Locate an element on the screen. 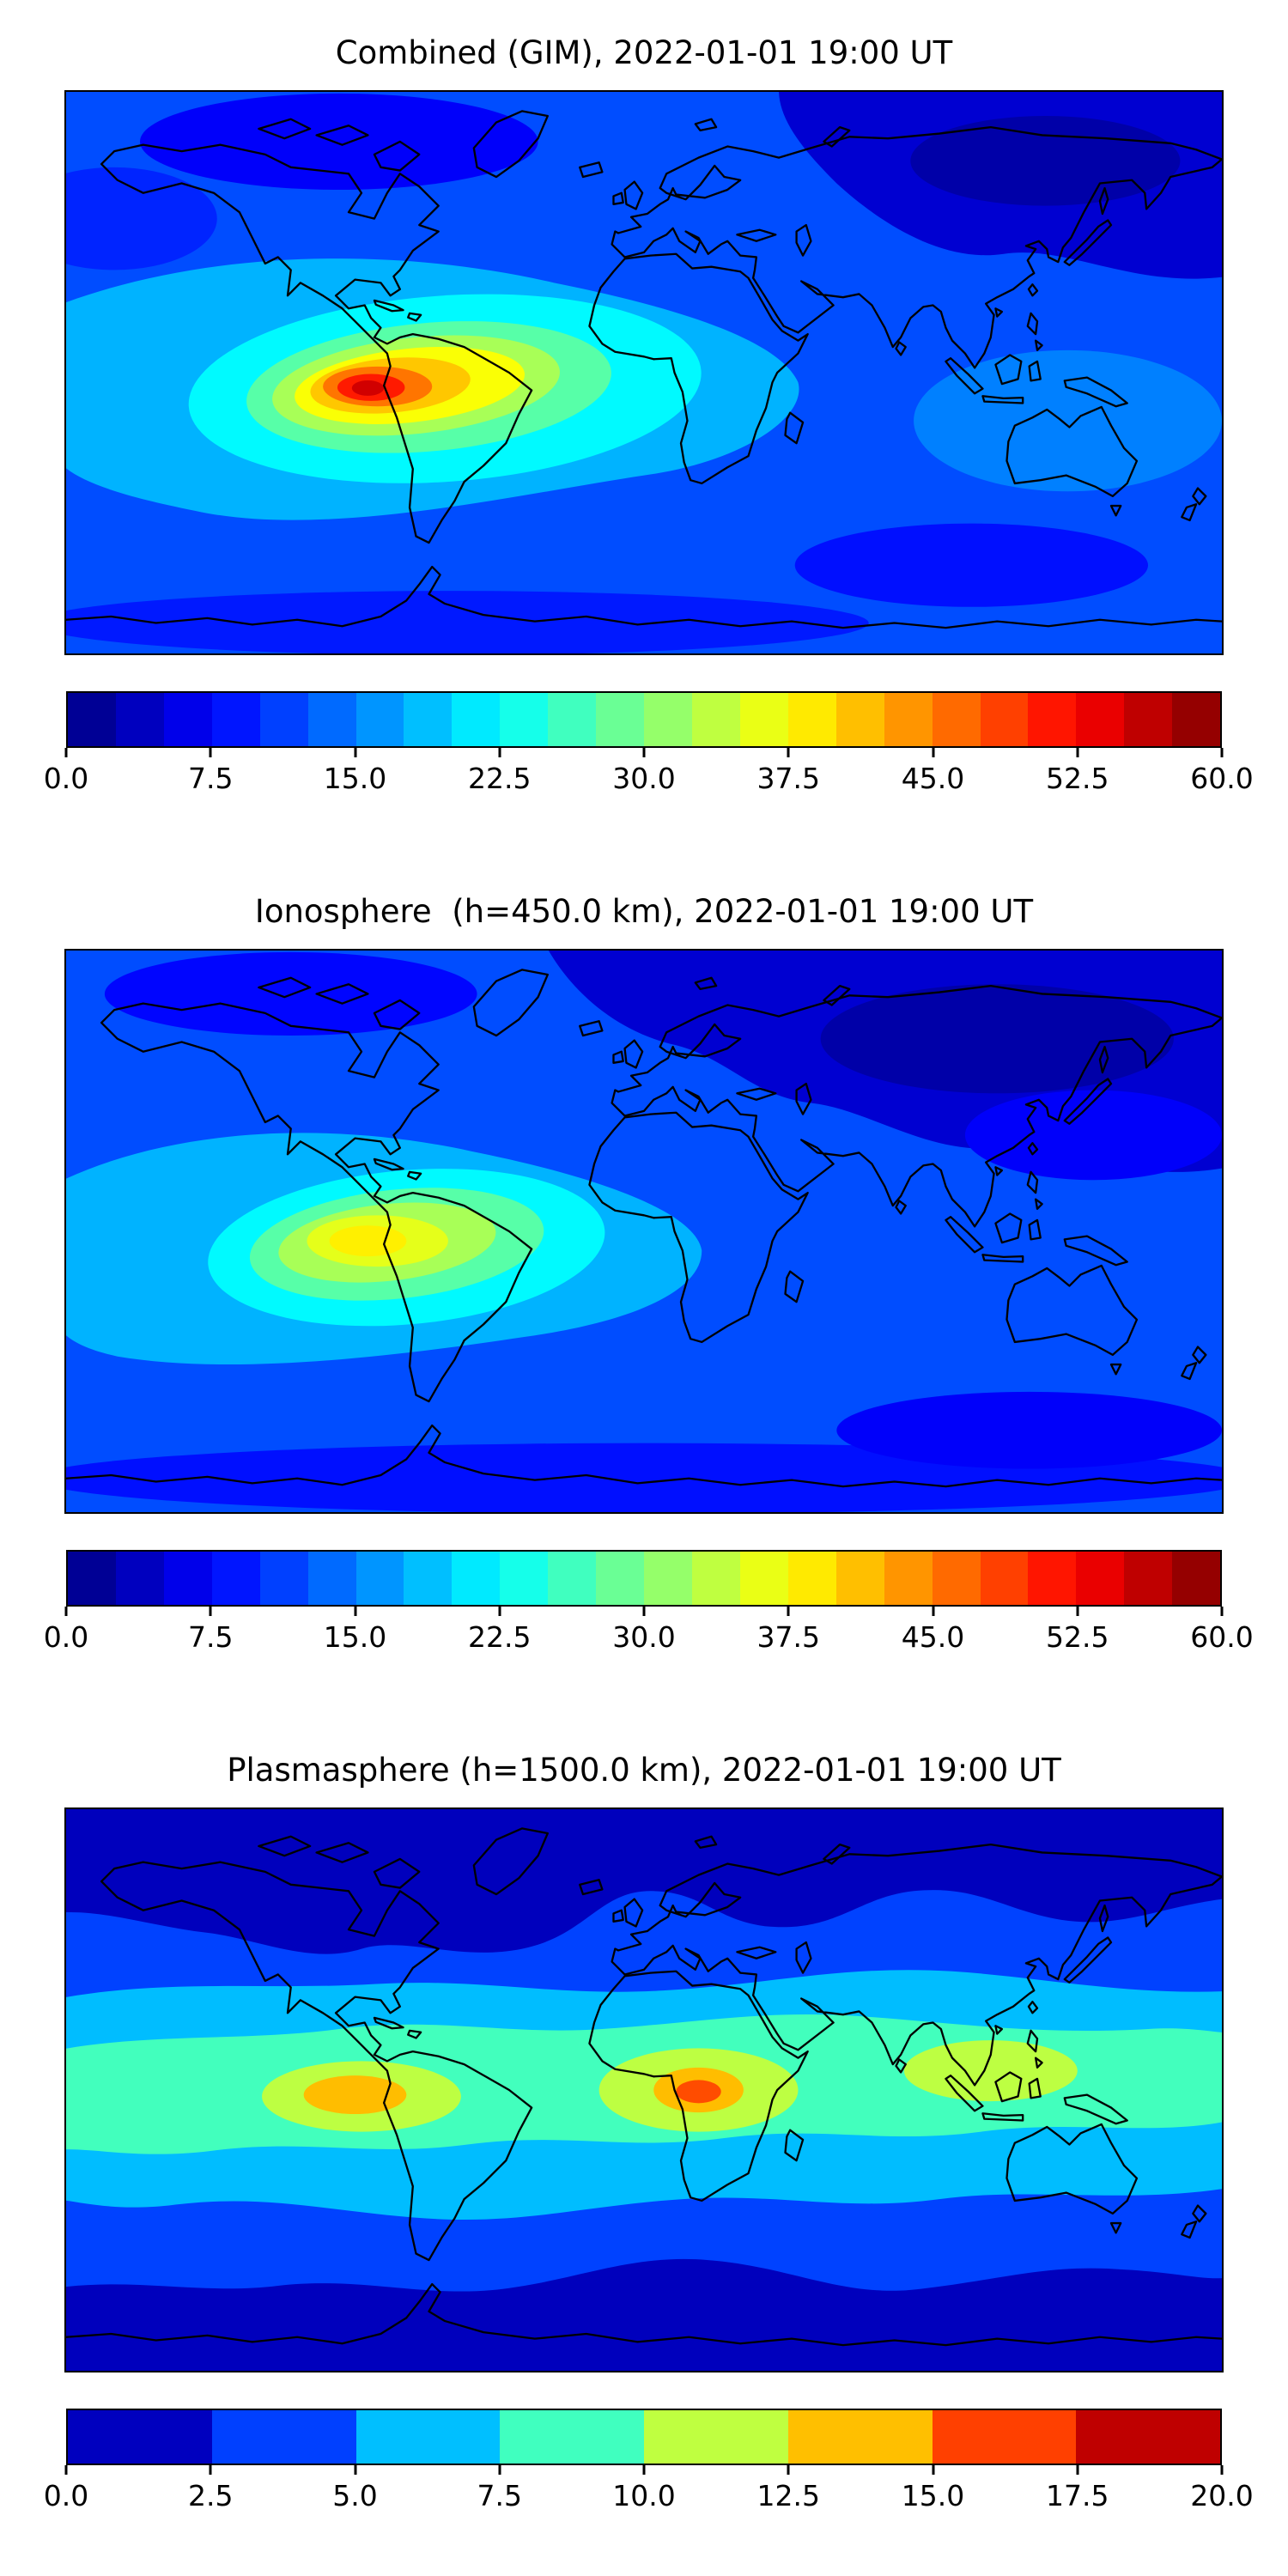  colorbar-plasmasphere is located at coordinates (644, 2437).